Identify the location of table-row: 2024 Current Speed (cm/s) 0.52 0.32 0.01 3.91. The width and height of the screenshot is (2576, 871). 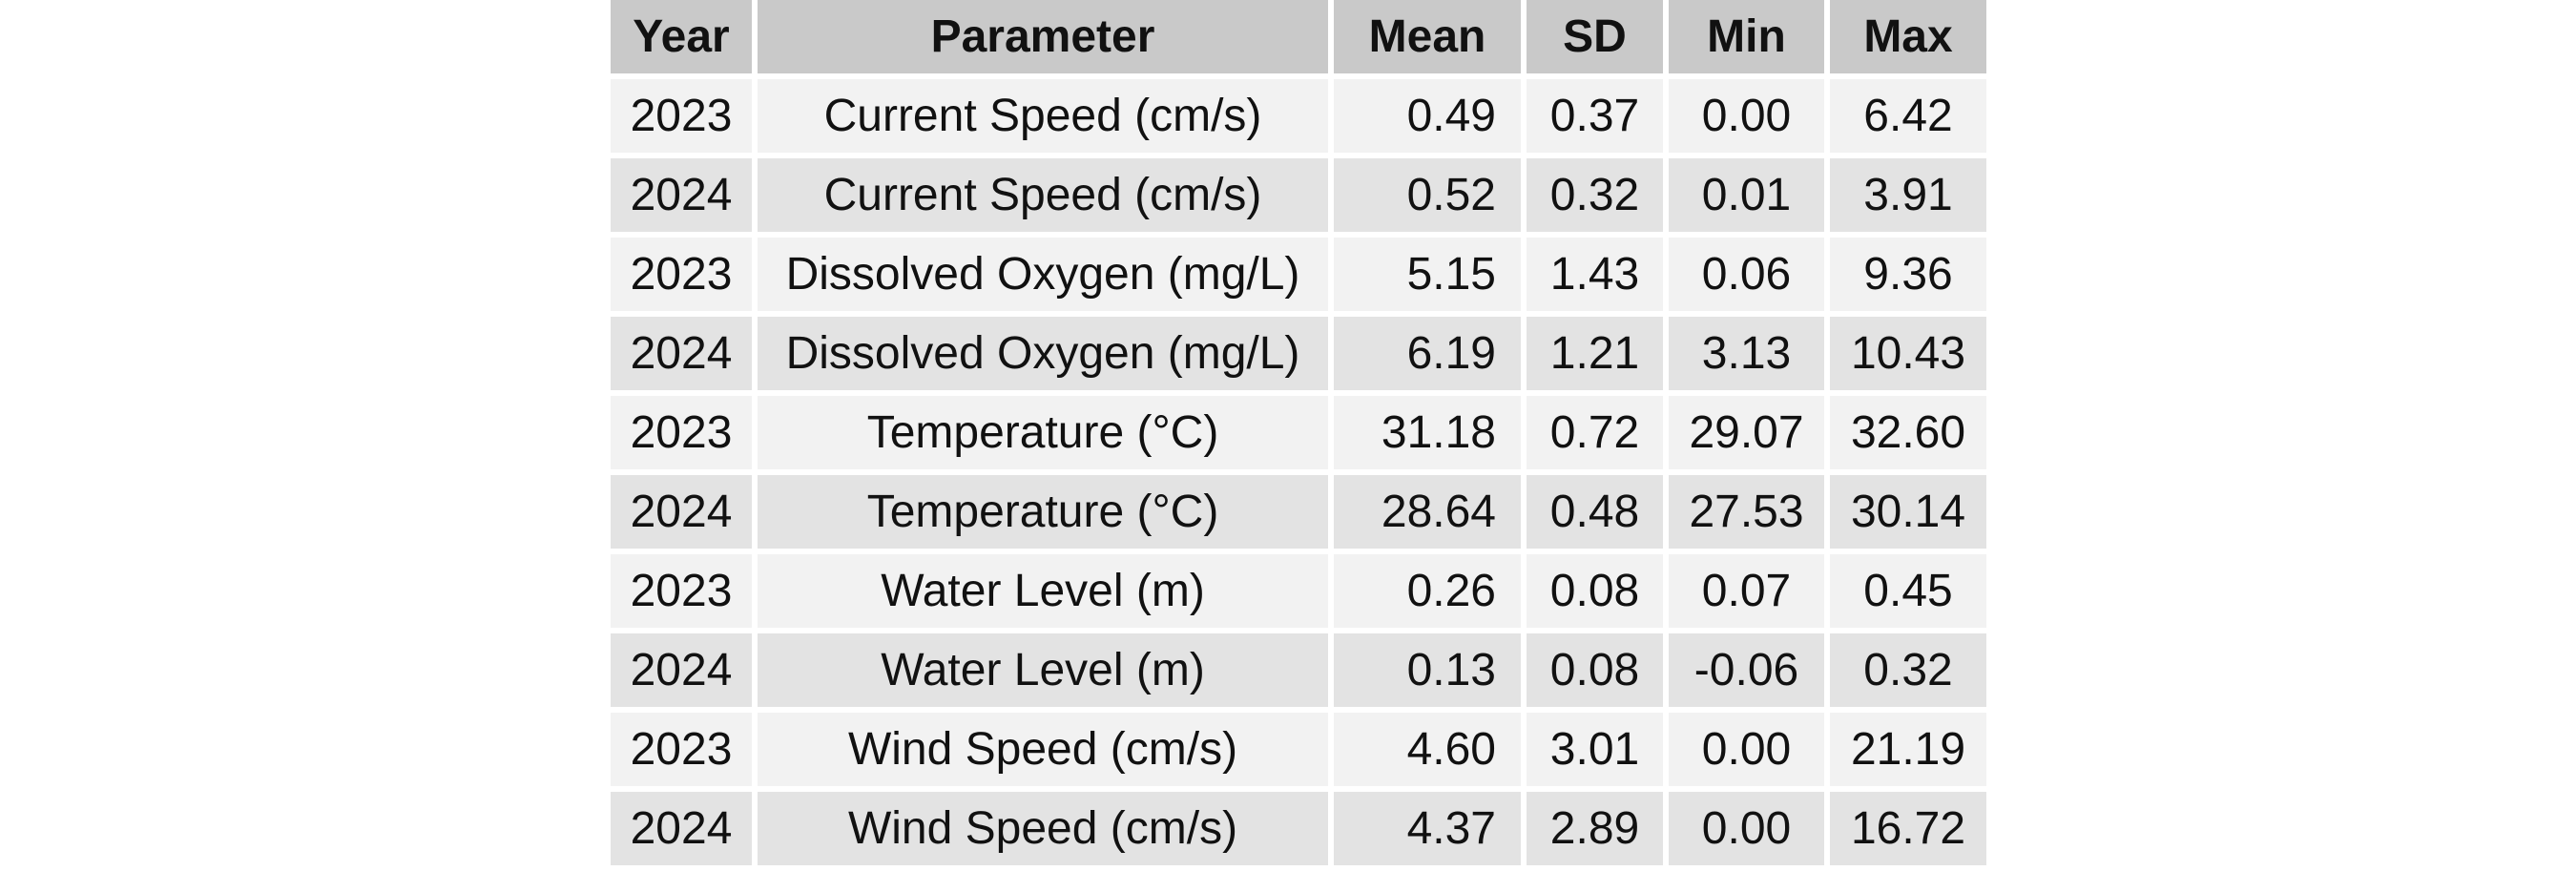
(1298, 195).